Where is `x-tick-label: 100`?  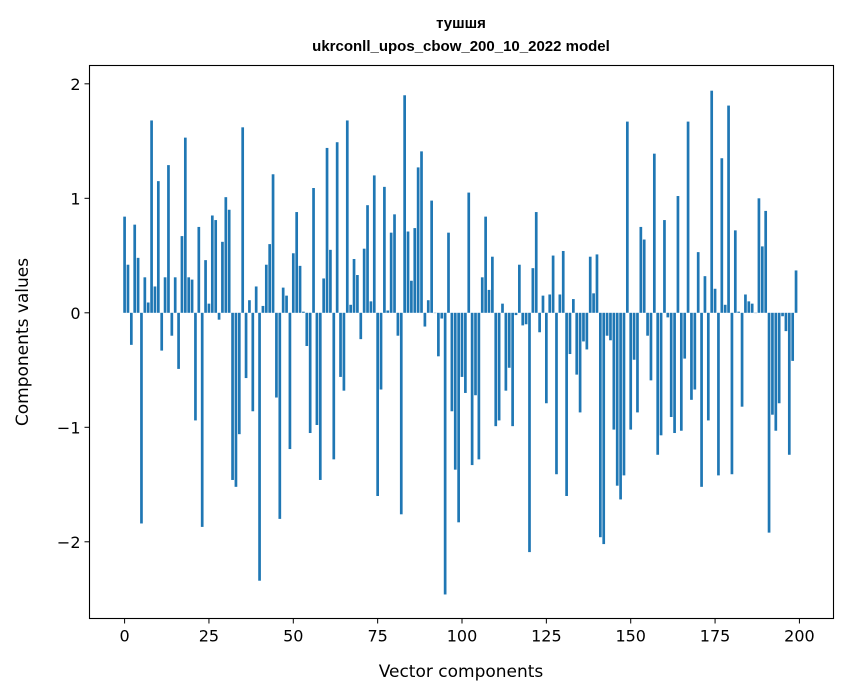 x-tick-label: 100 is located at coordinates (462, 636).